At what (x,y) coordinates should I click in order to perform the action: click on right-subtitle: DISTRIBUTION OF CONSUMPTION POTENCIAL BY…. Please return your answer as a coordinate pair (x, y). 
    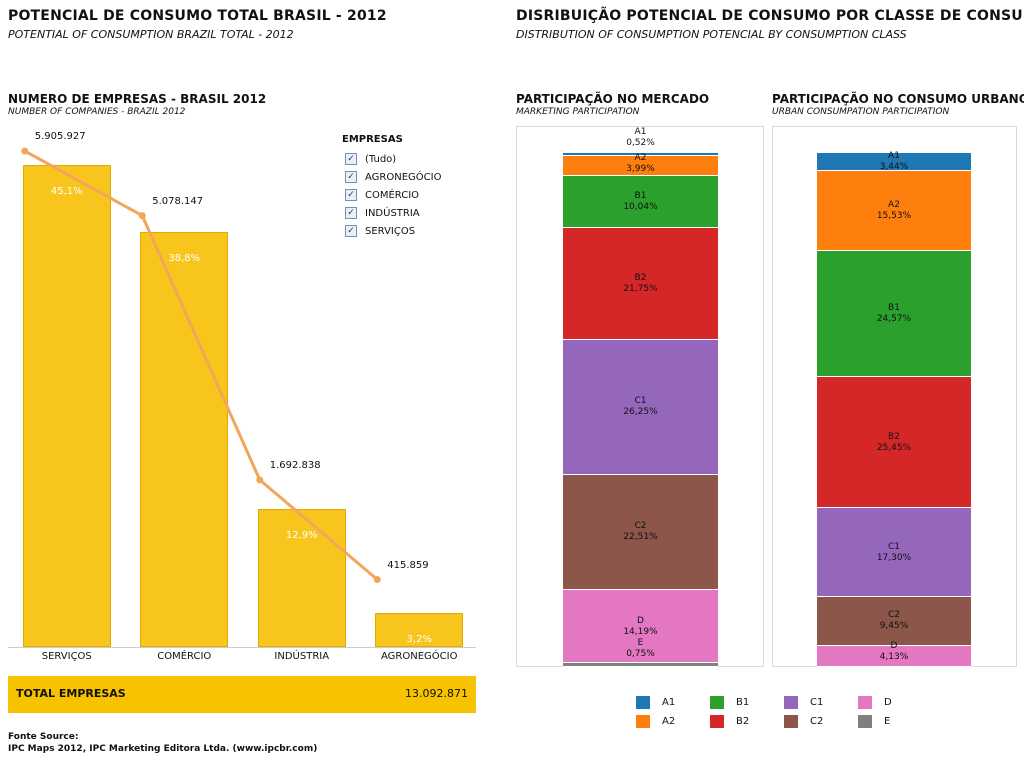
    Looking at the image, I should click on (711, 34).